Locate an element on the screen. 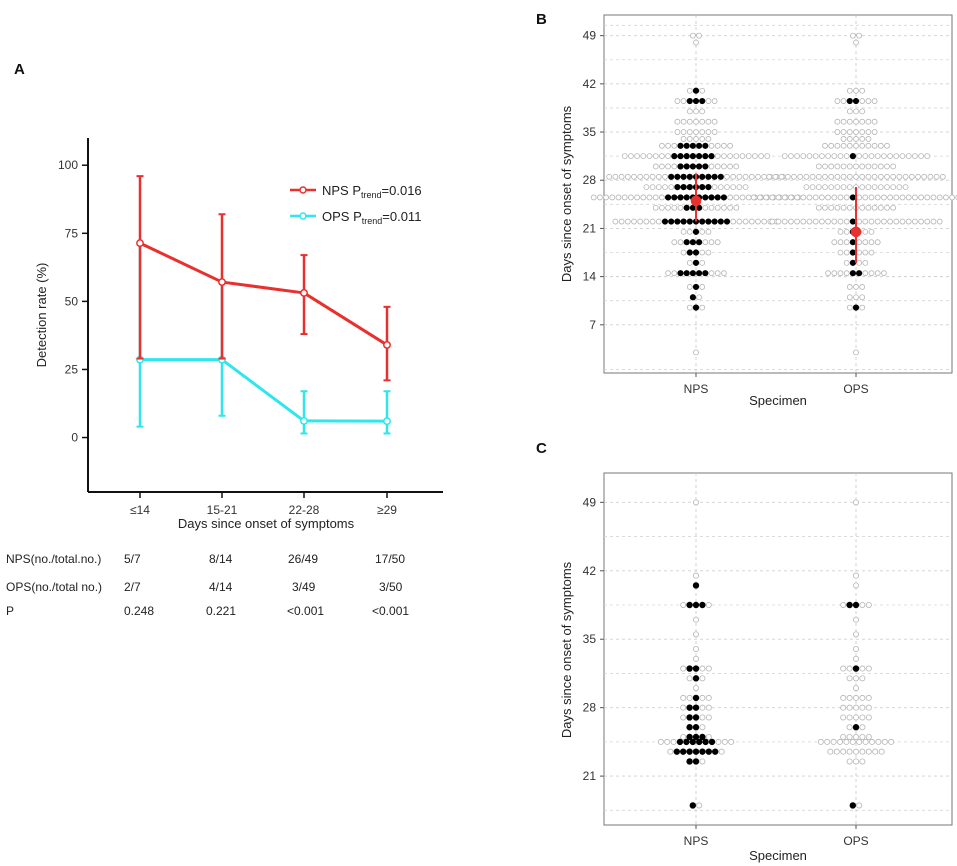  legend-nps-marker is located at coordinates (303, 190).